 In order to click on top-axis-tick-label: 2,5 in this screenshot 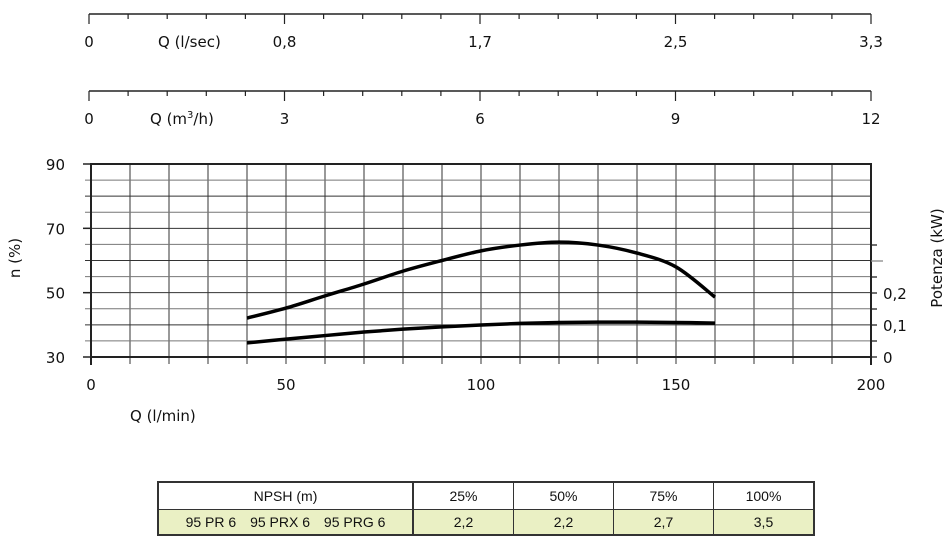, I will do `click(676, 42)`.